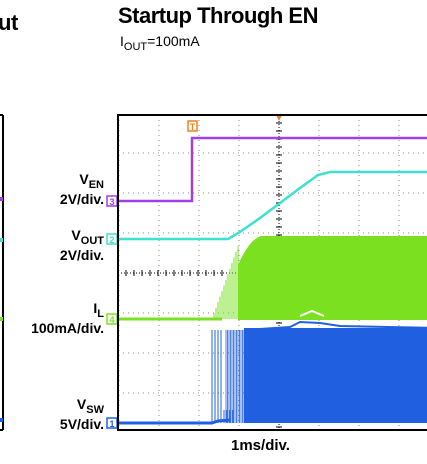 This screenshot has height=464, width=427. Describe the element at coordinates (95, 308) in the screenshot. I see `il-label-main: I` at that location.